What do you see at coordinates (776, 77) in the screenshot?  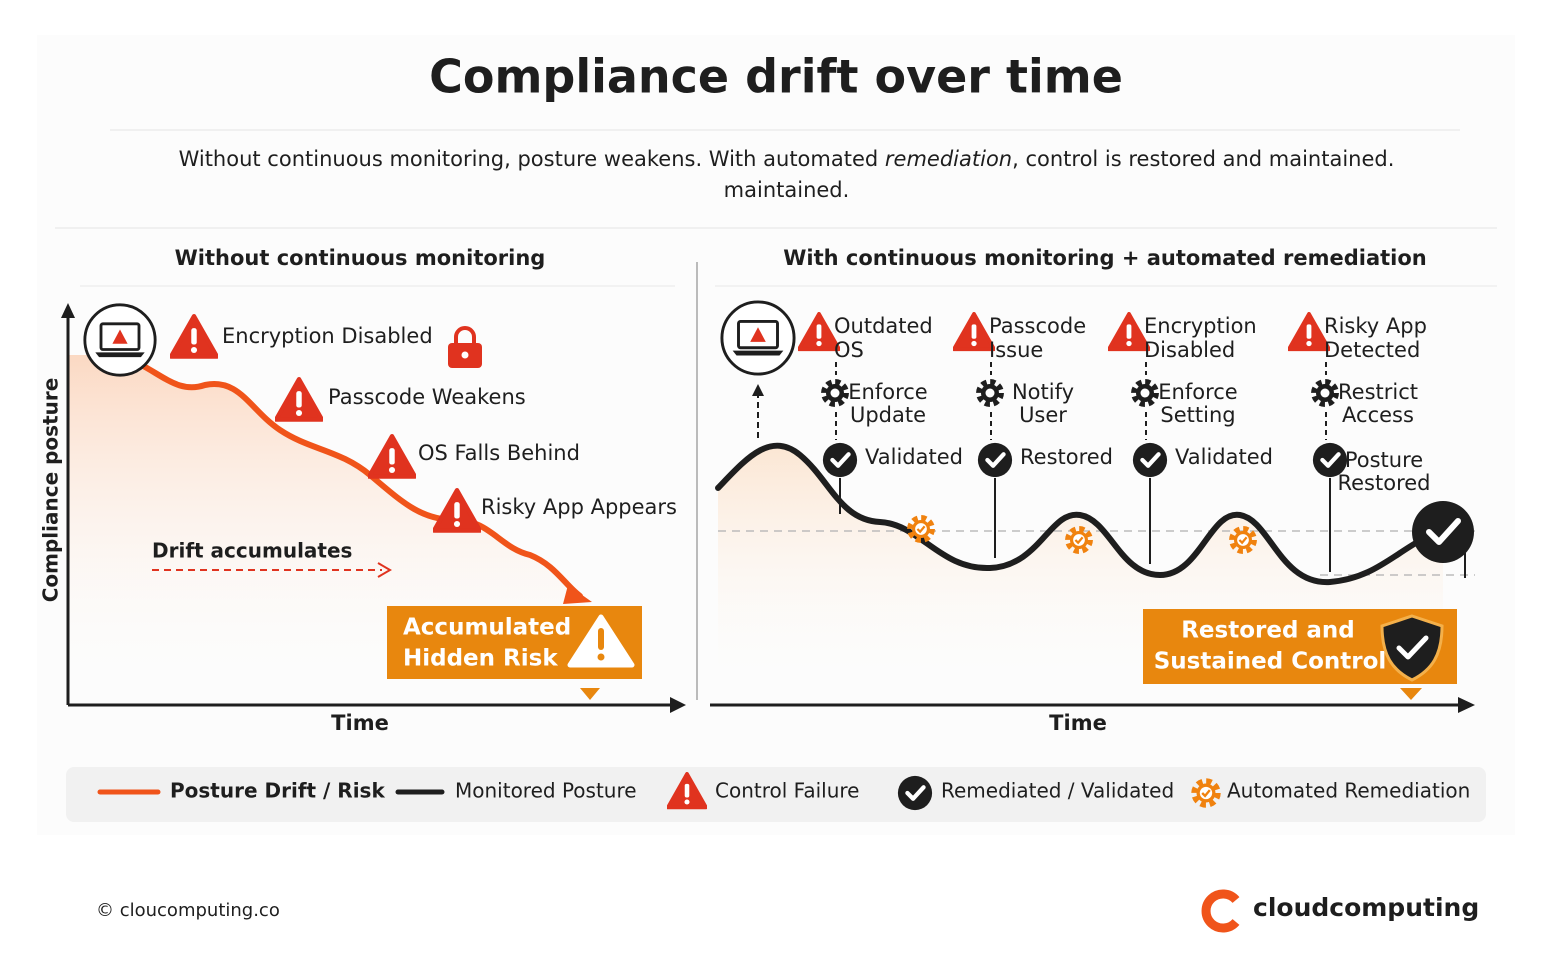 I see `title: Compliance drift over time` at bounding box center [776, 77].